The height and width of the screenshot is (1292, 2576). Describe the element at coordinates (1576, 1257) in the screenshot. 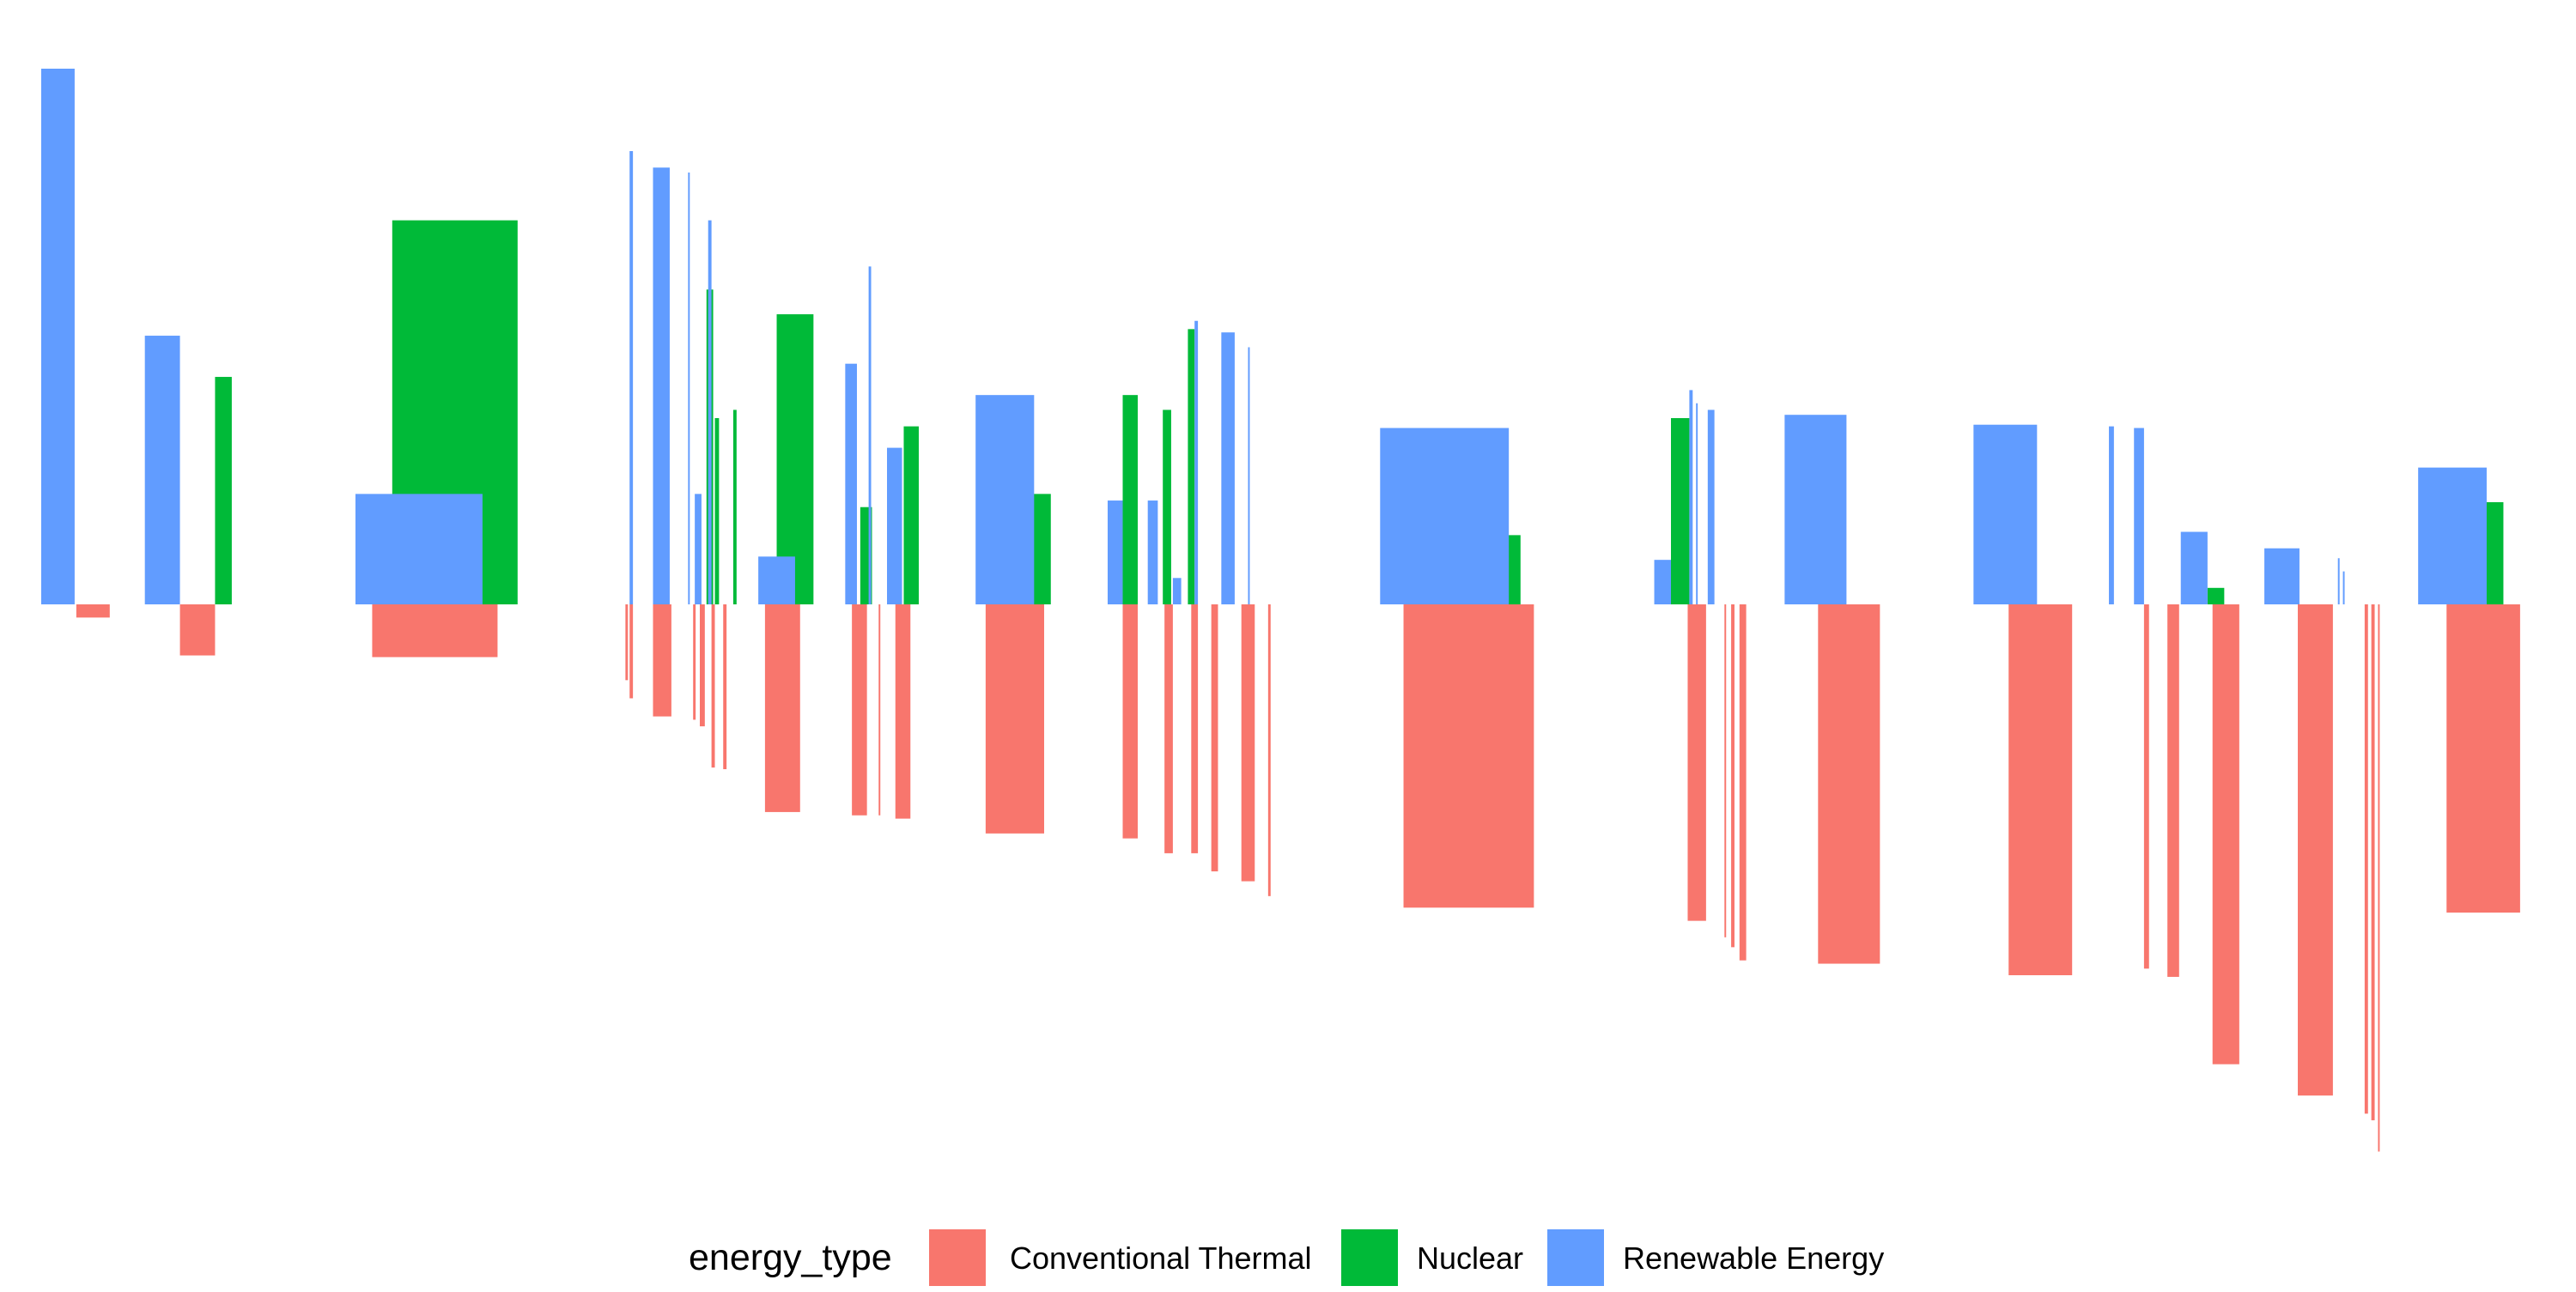

I see `legend-key-renewable-energy` at that location.